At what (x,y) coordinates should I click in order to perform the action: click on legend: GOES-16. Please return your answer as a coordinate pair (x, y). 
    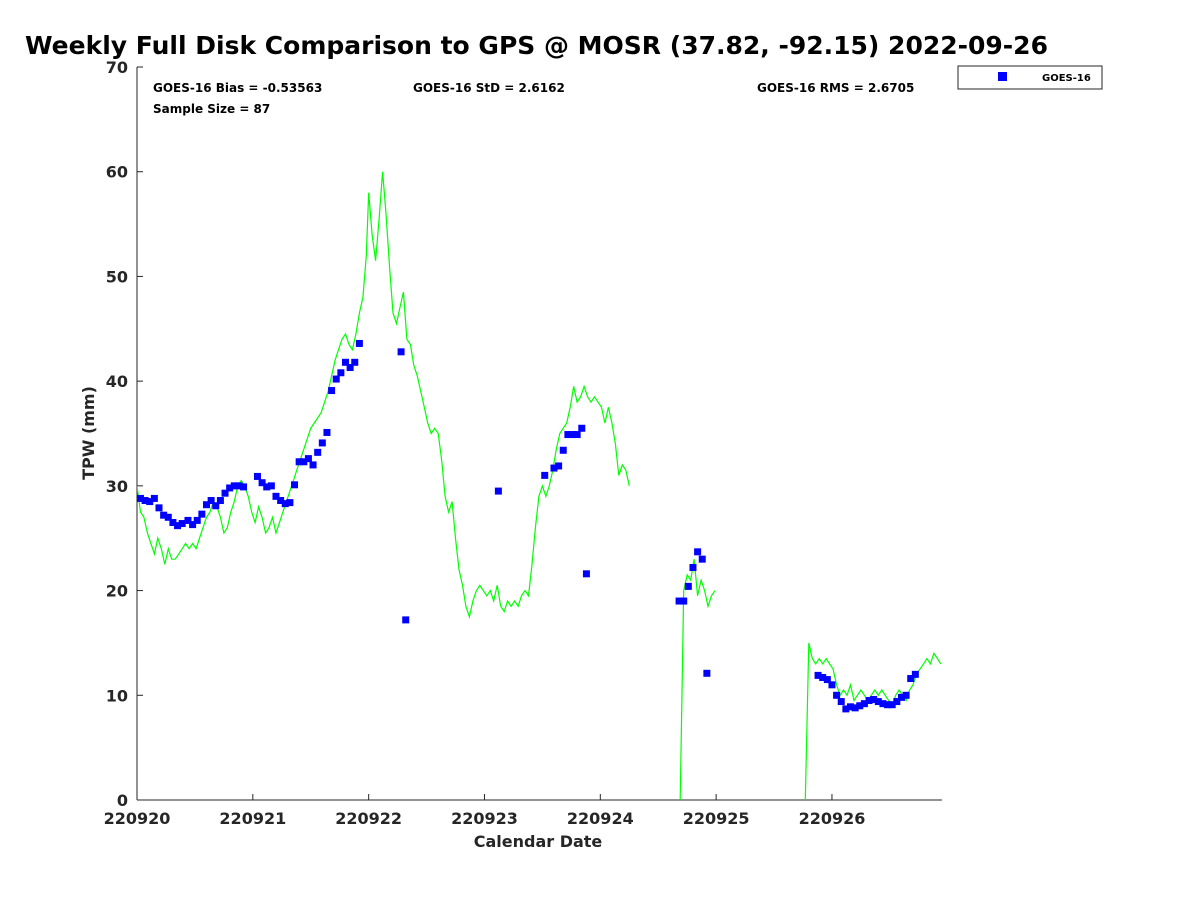
    Looking at the image, I should click on (1030, 77).